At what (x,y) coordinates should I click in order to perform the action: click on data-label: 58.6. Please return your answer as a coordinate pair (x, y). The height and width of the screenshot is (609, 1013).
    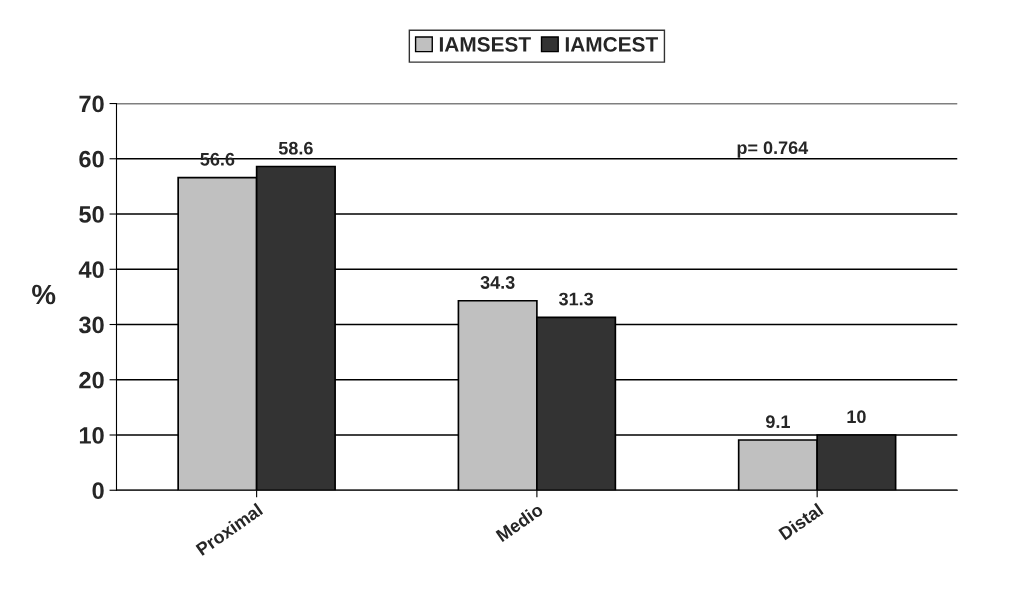
    Looking at the image, I should click on (295, 148).